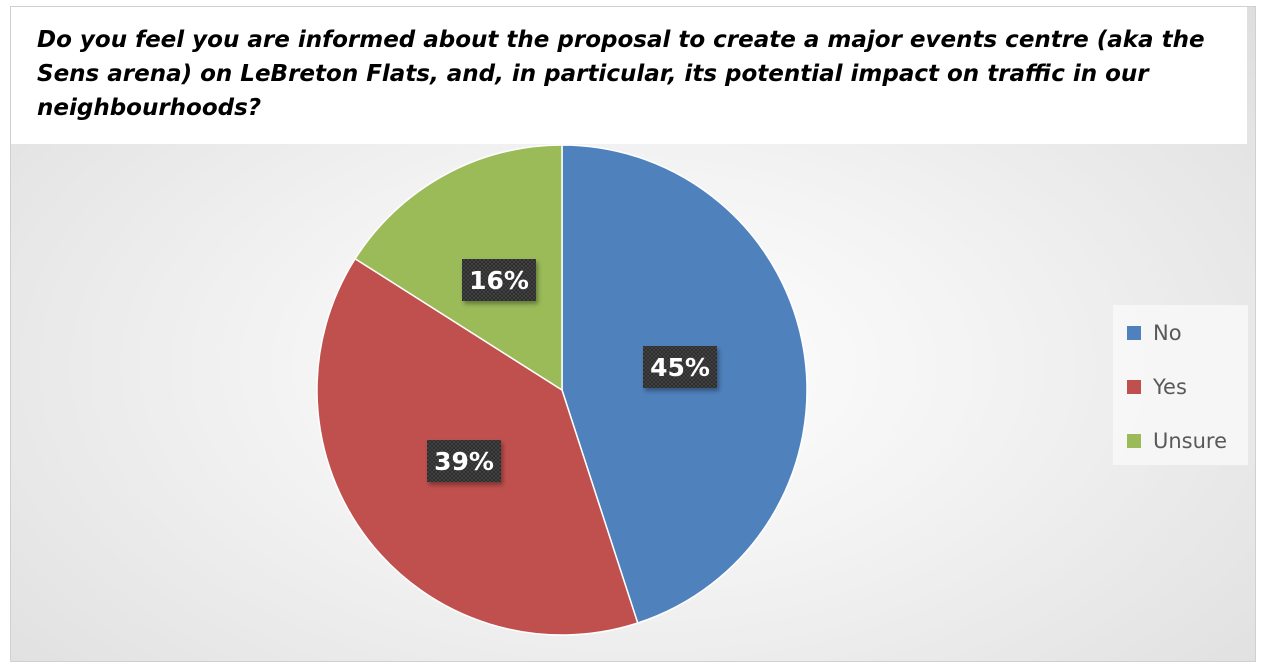 This screenshot has height=664, width=1267. What do you see at coordinates (1170, 387) in the screenshot?
I see `legend-label-yes: Yes` at bounding box center [1170, 387].